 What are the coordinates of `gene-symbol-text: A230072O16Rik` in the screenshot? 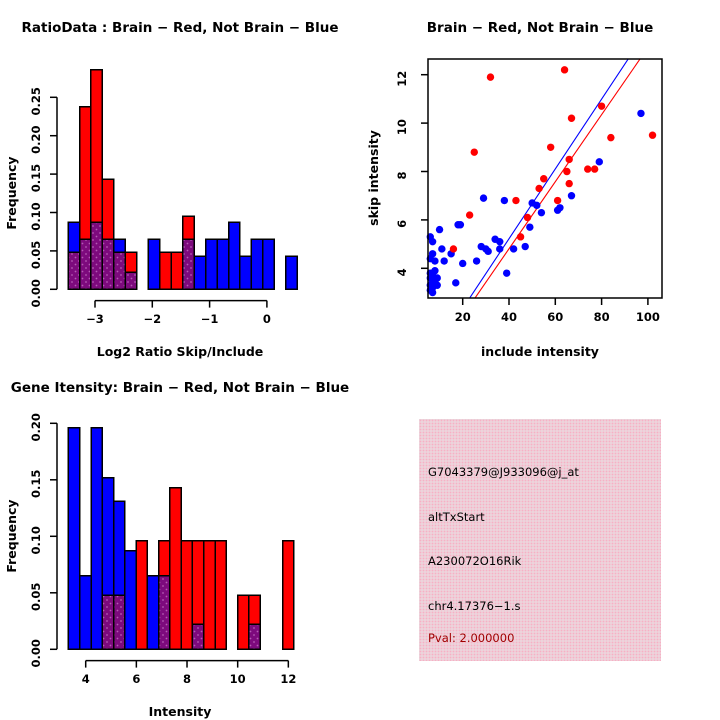 It's located at (475, 561).